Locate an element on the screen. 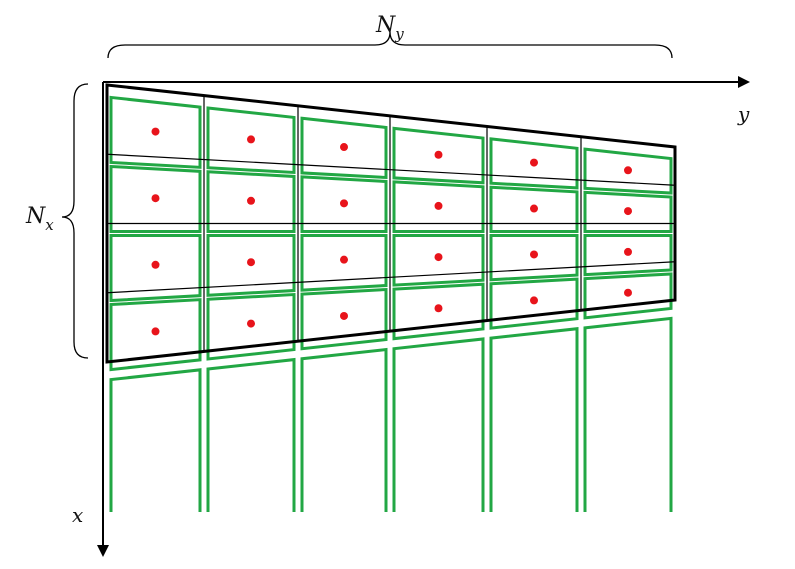 This screenshot has width=795, height=569. ny-brace is located at coordinates (390, 45).